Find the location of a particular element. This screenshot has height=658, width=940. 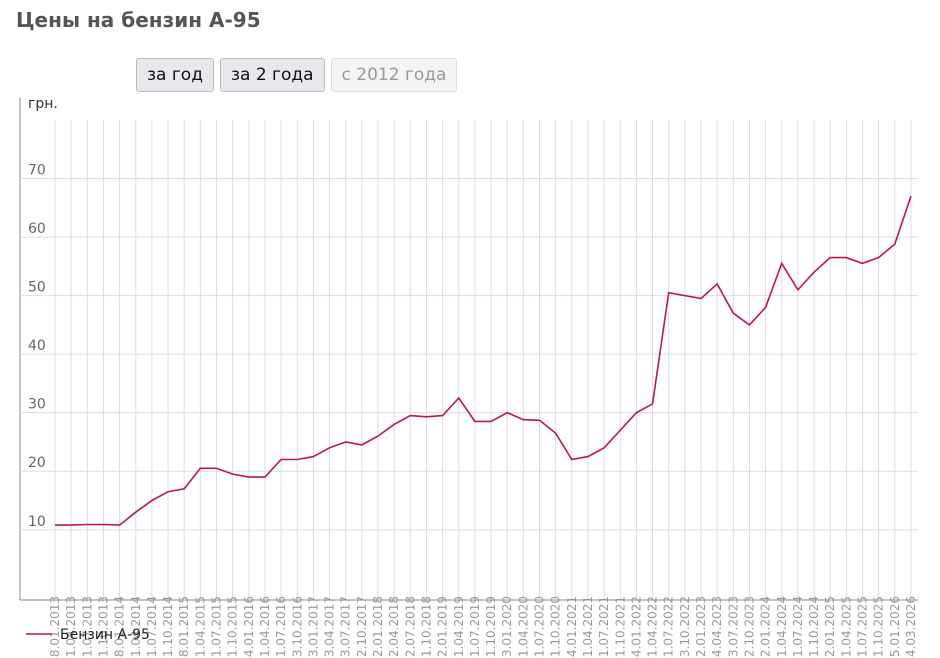

x-tick-label: 01.04.2020 is located at coordinates (523, 627).